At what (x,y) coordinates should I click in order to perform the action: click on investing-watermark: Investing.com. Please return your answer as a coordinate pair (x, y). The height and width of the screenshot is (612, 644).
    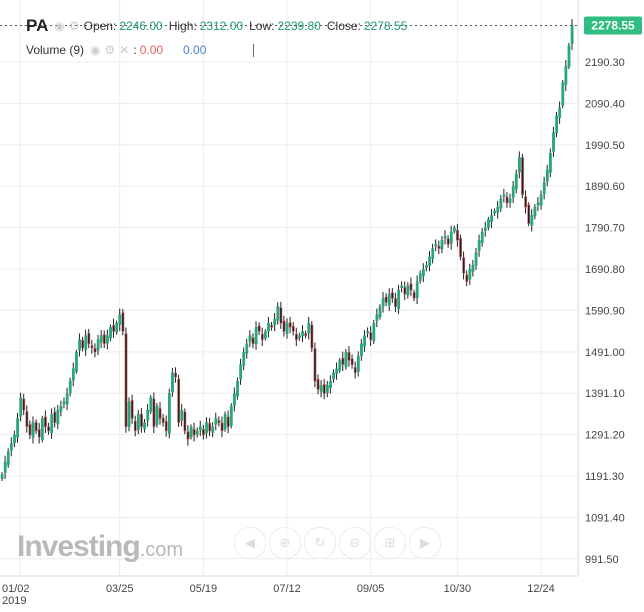
    Looking at the image, I should click on (100, 547).